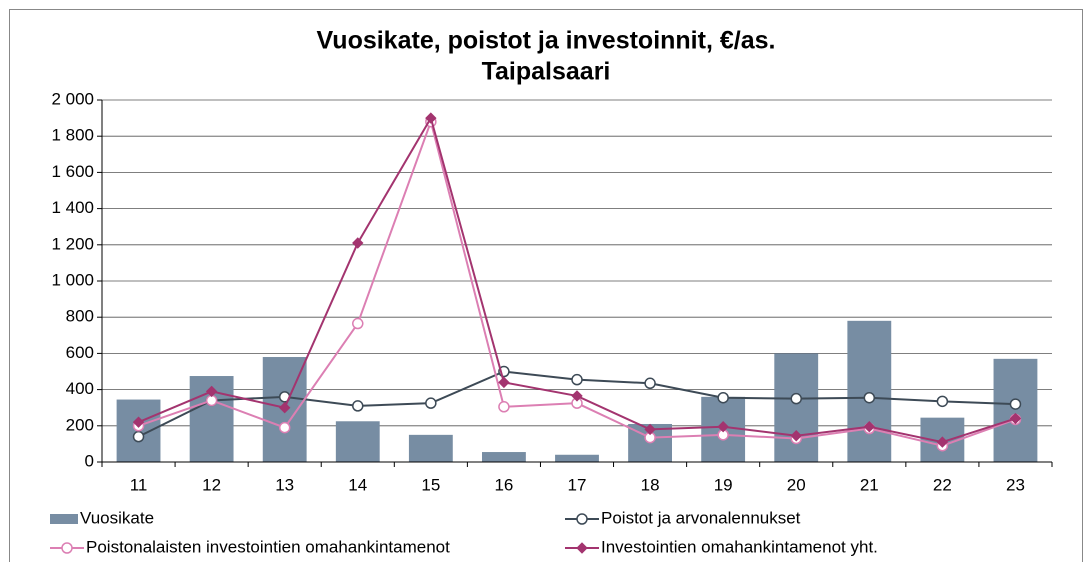  What do you see at coordinates (117, 517) in the screenshot?
I see `legend-label: Vuosikate` at bounding box center [117, 517].